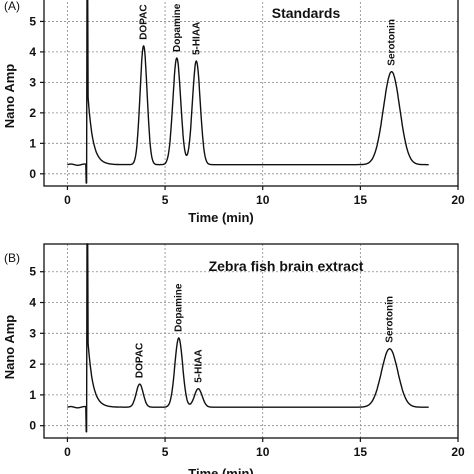  What do you see at coordinates (12, 258) in the screenshot?
I see `panel-label: (B)` at bounding box center [12, 258].